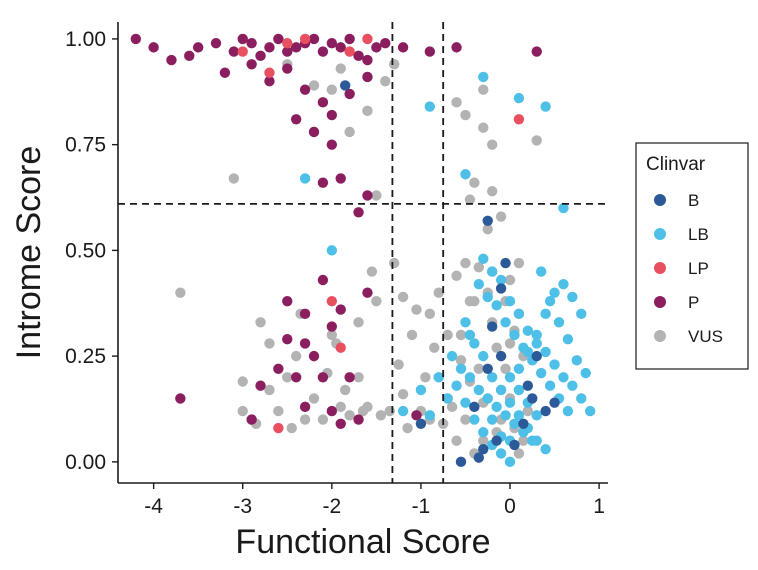 Image resolution: width=758 pixels, height=570 pixels. Describe the element at coordinates (153, 506) in the screenshot. I see `x-tick-label: -4` at that location.